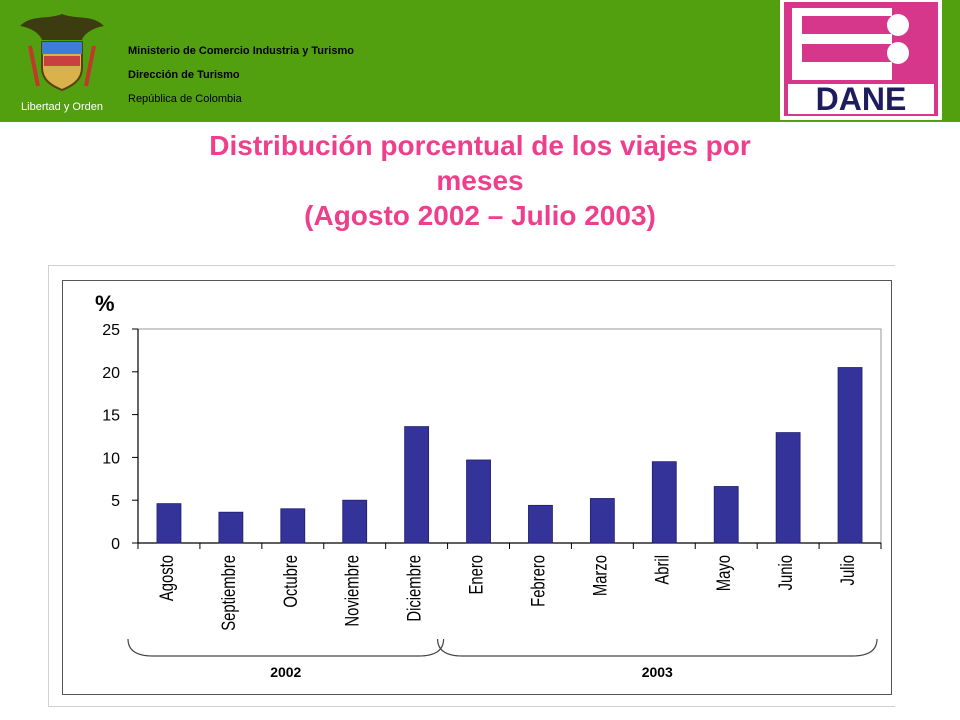 This screenshot has height=720, width=960. I want to click on title-line-2: meses, so click(480, 180).